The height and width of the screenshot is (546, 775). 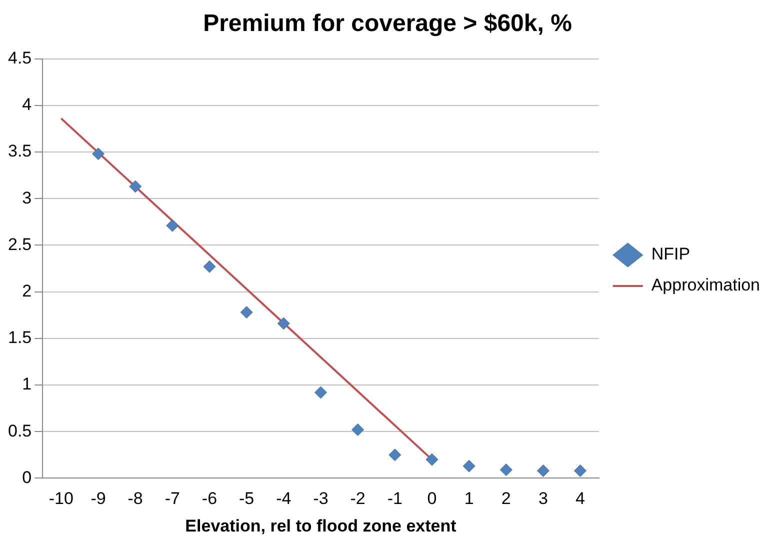 I want to click on y-tick-label: 0, so click(x=27, y=477).